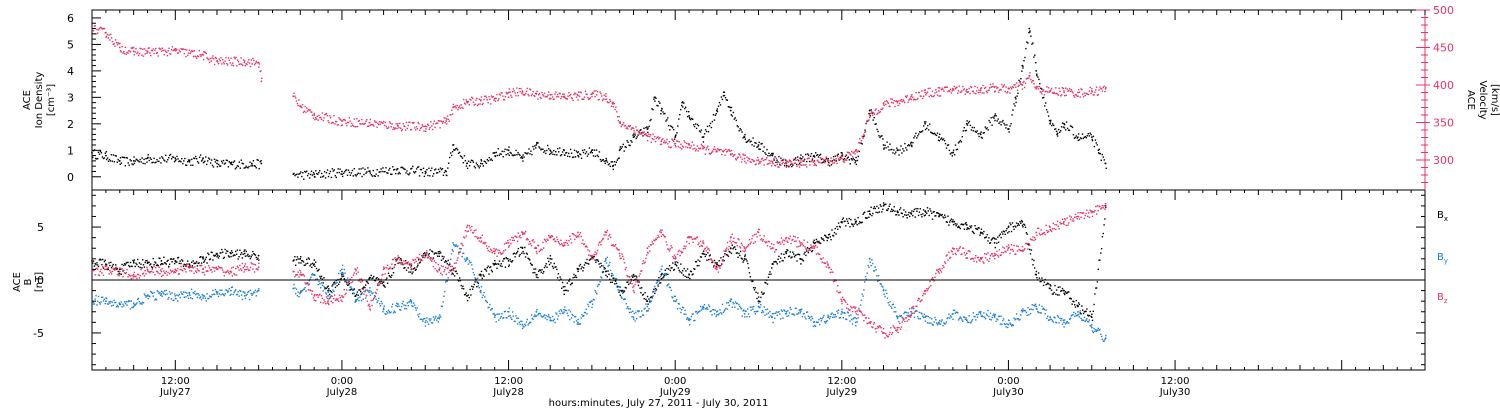  Describe the element at coordinates (28, 281) in the screenshot. I see `b-axis-label-1: B` at that location.